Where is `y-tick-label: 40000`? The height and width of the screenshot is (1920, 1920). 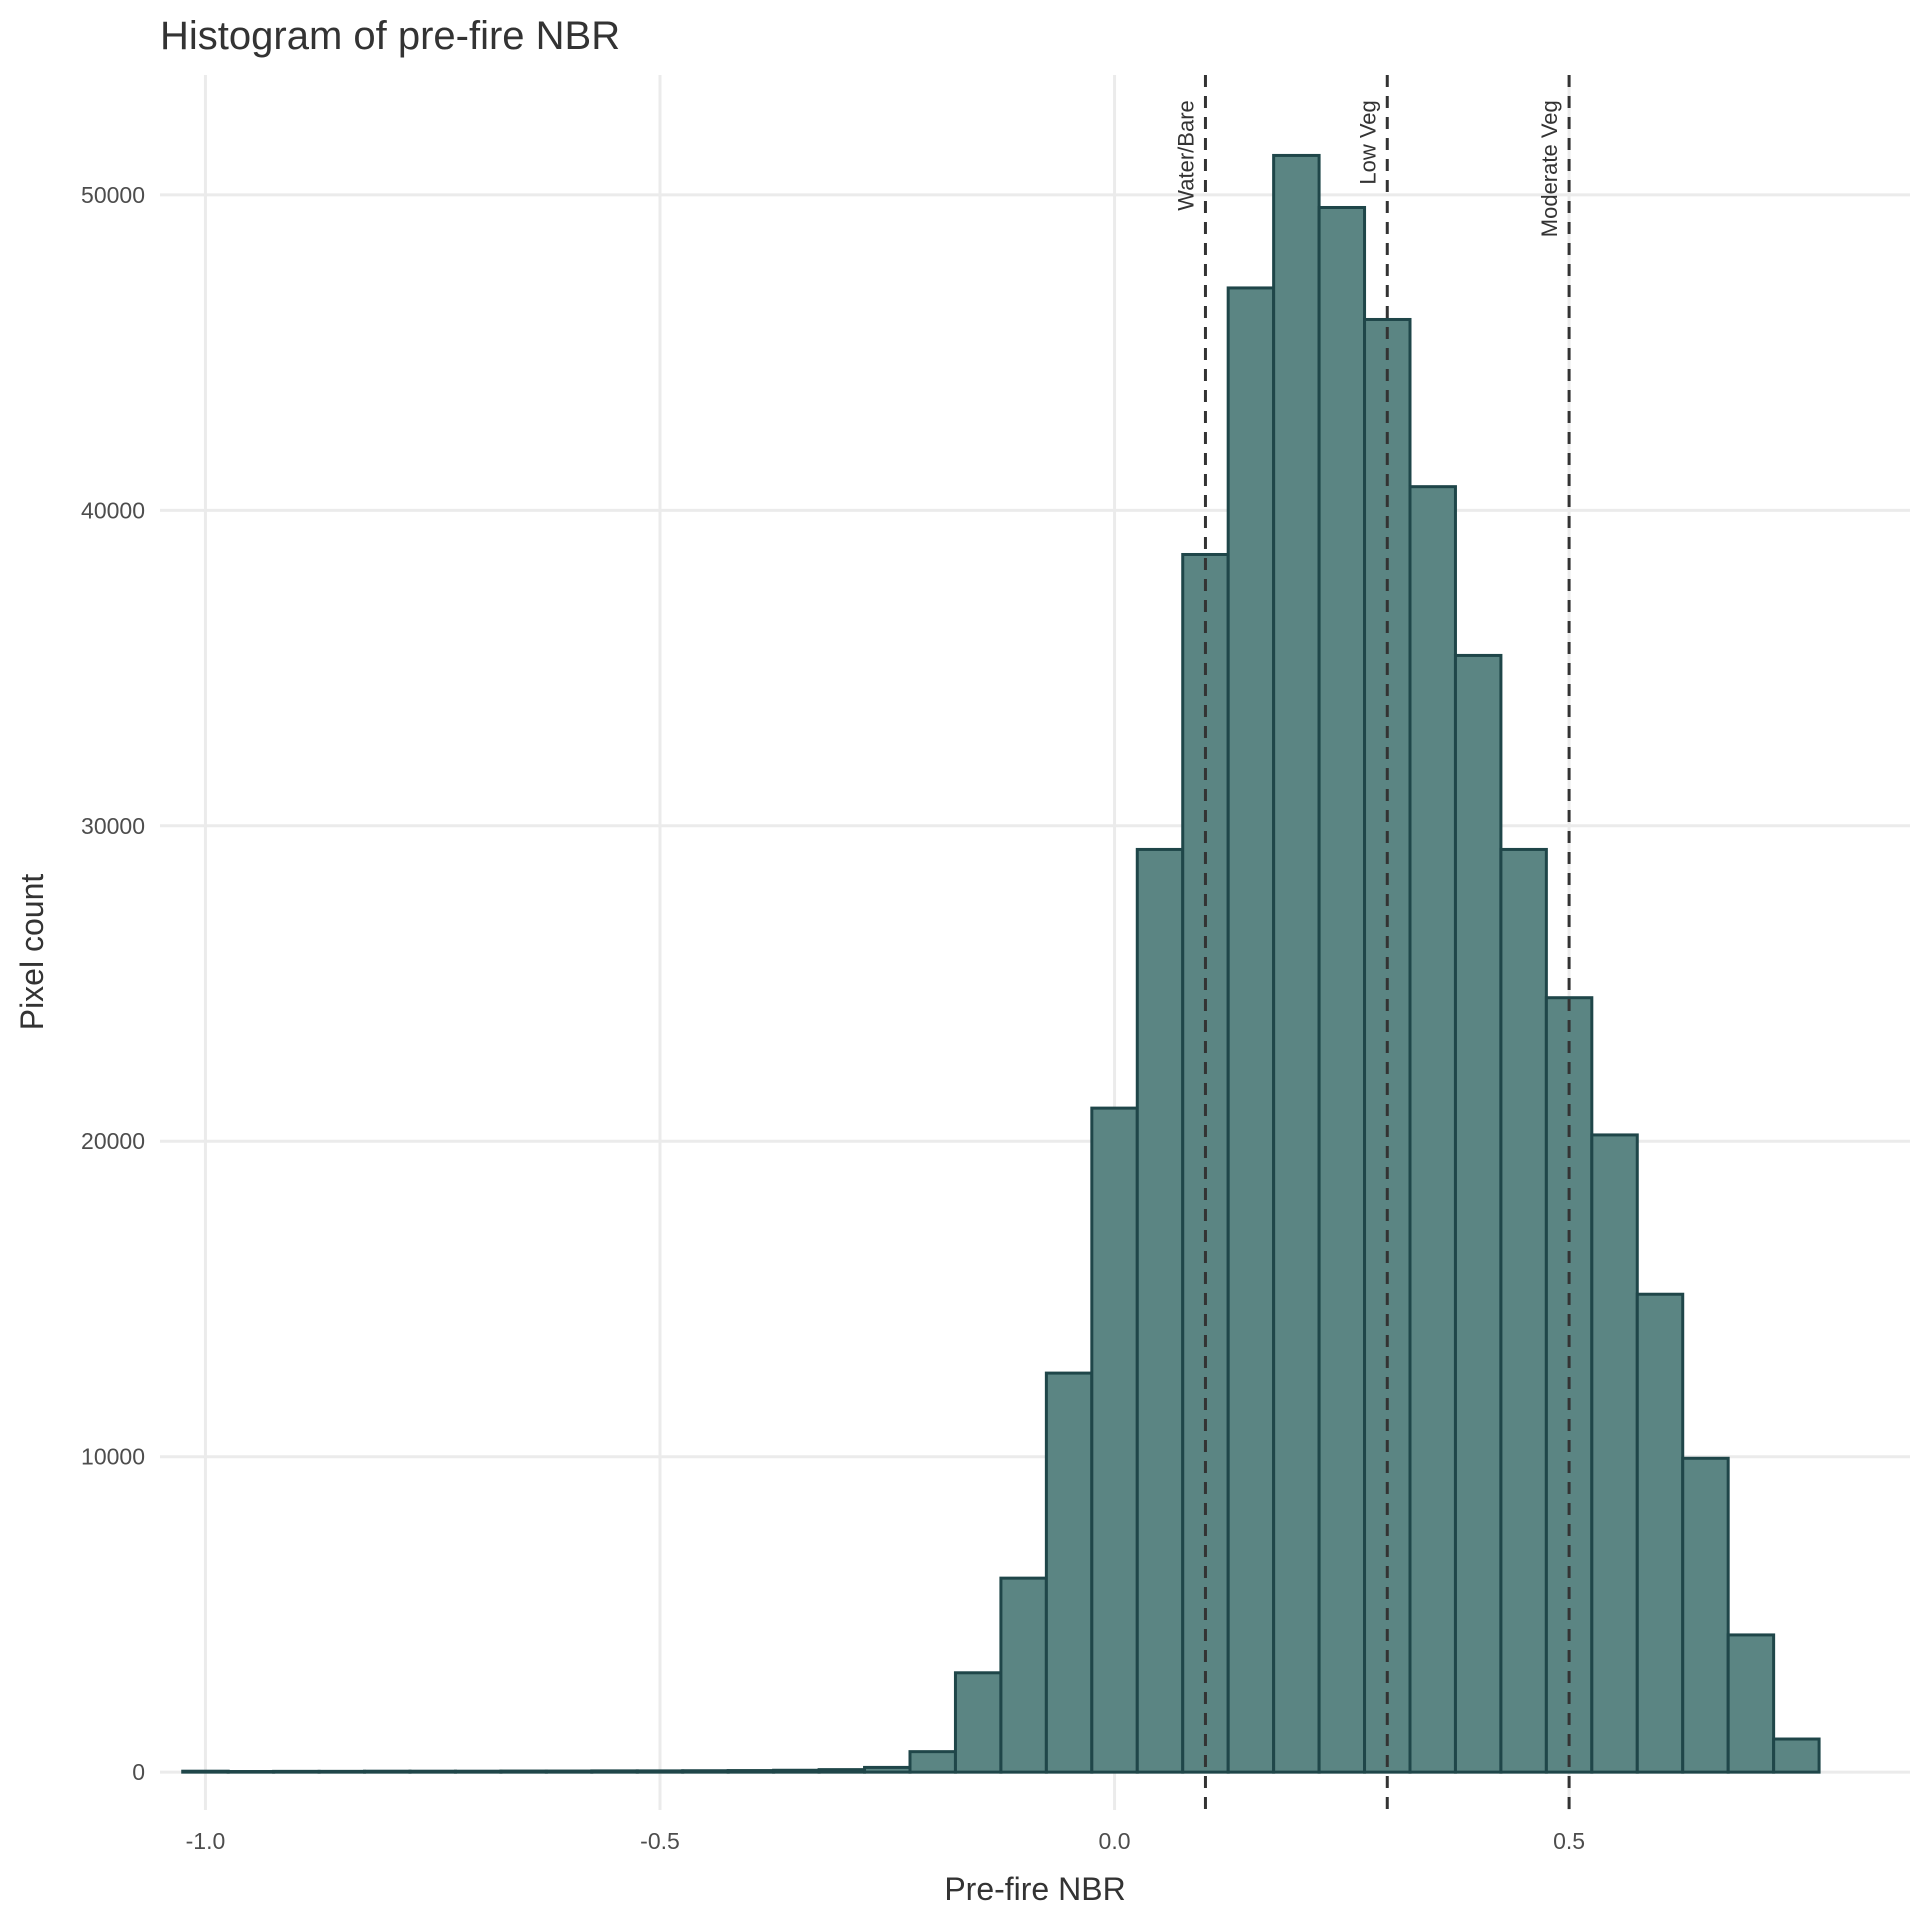
y-tick-label: 40000 is located at coordinates (113, 510).